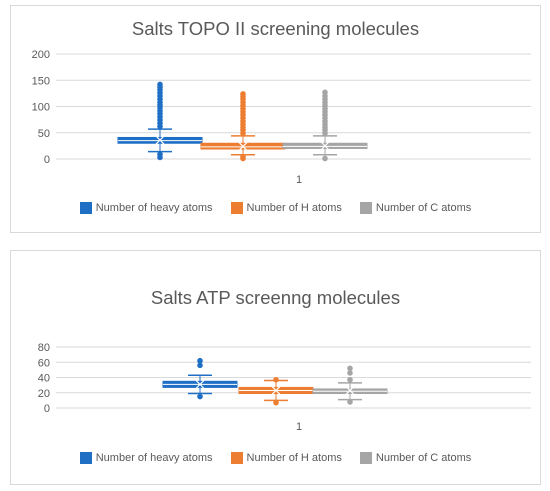  Describe the element at coordinates (44, 394) in the screenshot. I see `y-tick-label: 20` at that location.